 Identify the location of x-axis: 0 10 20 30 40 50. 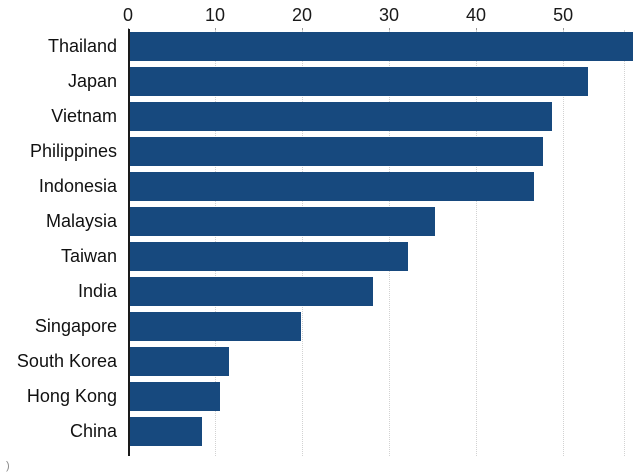
(373, 18).